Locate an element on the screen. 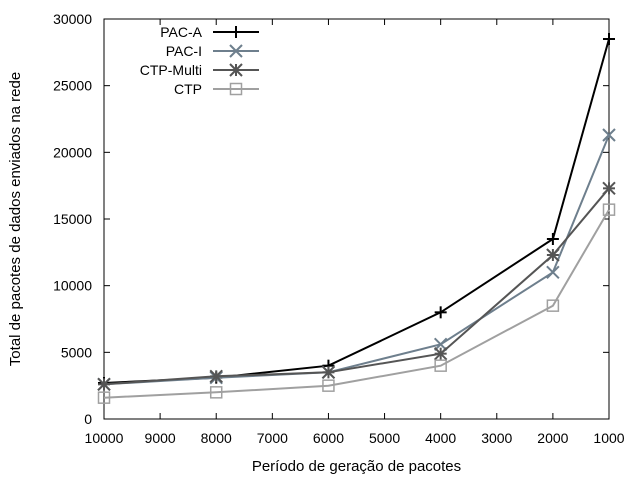  legend-item: PAC-A is located at coordinates (209, 32).